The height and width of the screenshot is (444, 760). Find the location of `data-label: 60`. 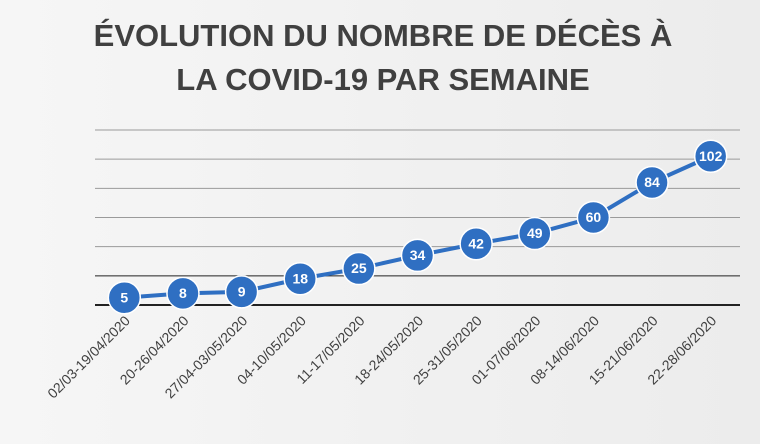

data-label: 60 is located at coordinates (594, 217).